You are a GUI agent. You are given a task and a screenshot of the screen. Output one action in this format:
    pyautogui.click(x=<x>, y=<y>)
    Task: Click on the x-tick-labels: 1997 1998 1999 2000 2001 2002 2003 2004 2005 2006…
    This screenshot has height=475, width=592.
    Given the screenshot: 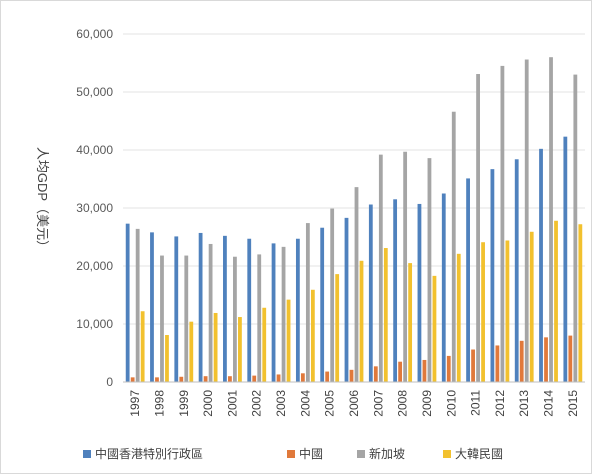 What is the action you would take?
    pyautogui.click(x=354, y=403)
    